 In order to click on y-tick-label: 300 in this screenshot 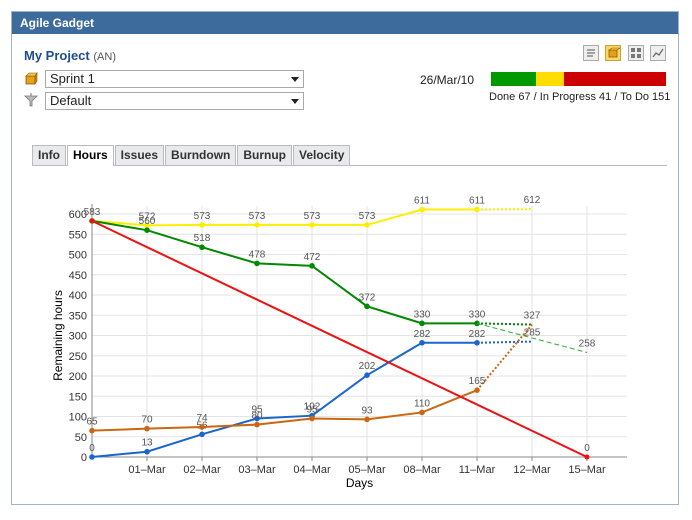, I will do `click(78, 337)`.